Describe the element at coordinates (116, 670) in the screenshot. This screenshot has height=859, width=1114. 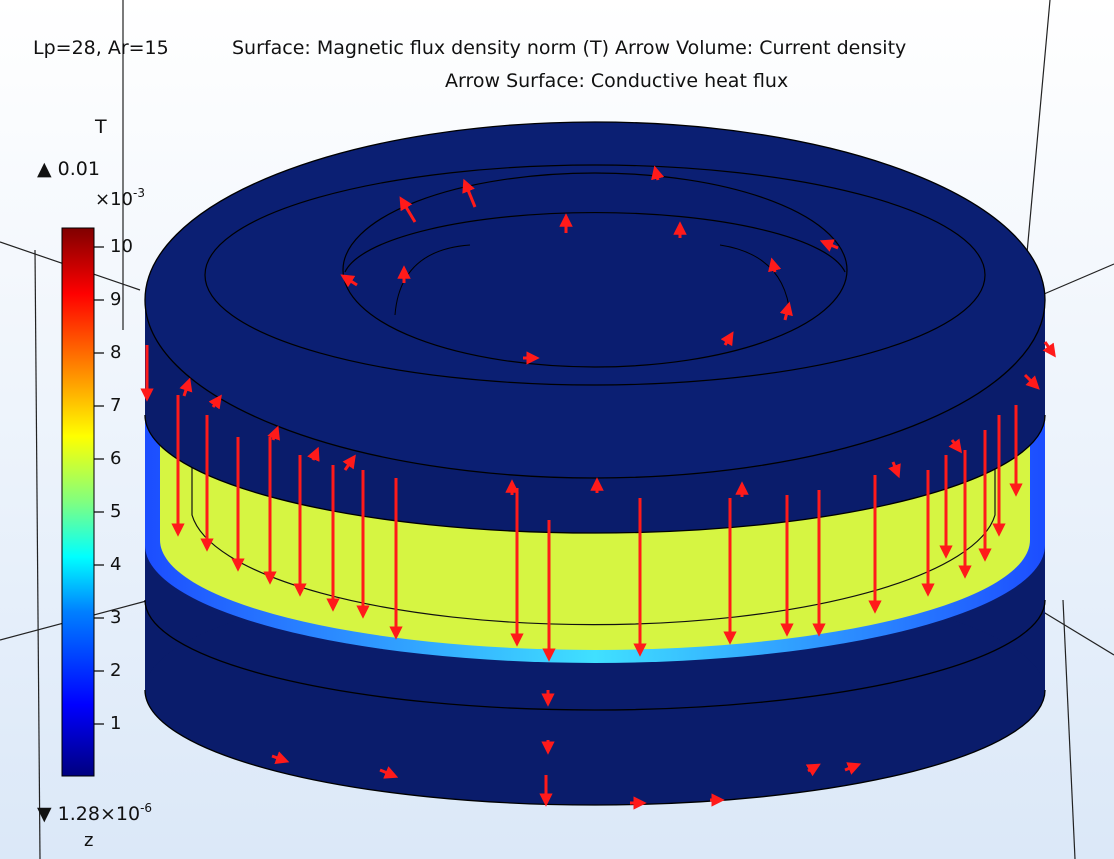
I see `colorbar-tick-label: 2` at that location.